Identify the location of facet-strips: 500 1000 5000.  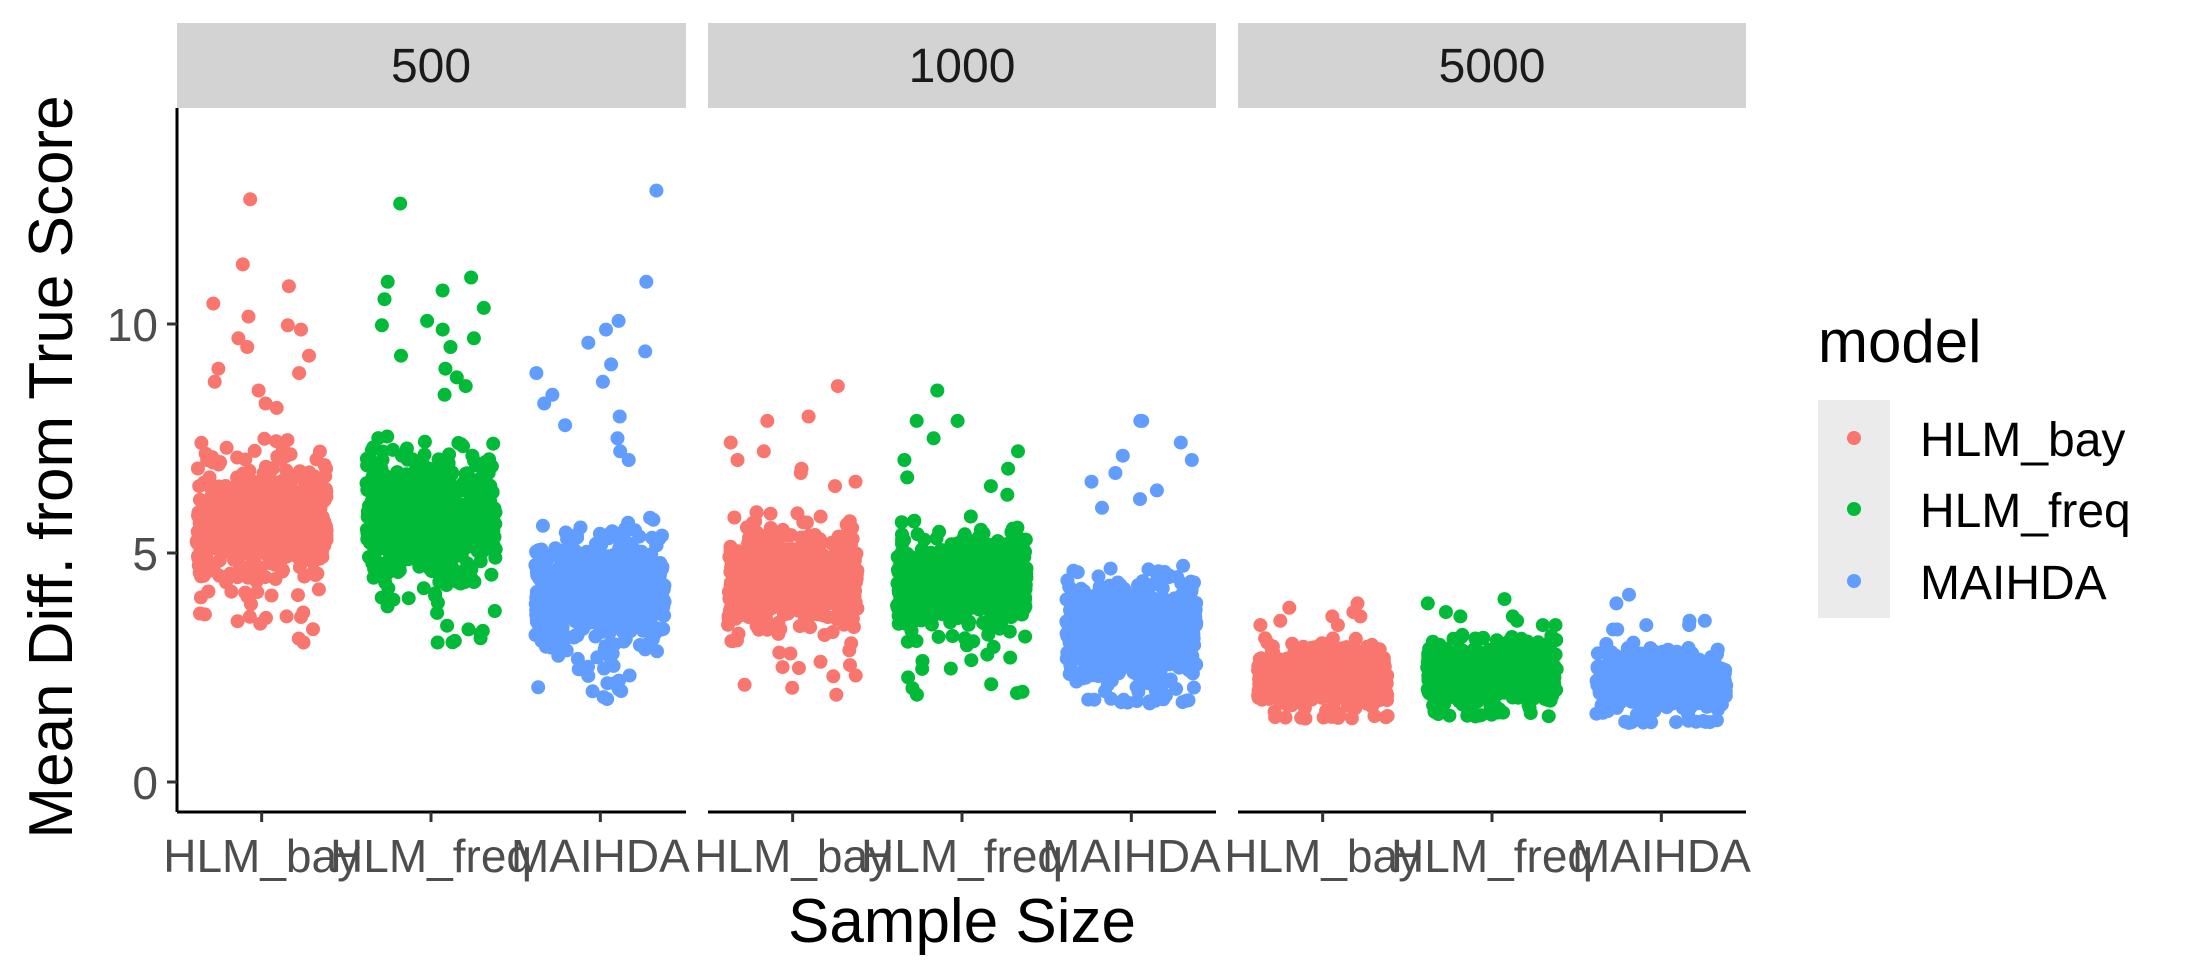
(961, 65).